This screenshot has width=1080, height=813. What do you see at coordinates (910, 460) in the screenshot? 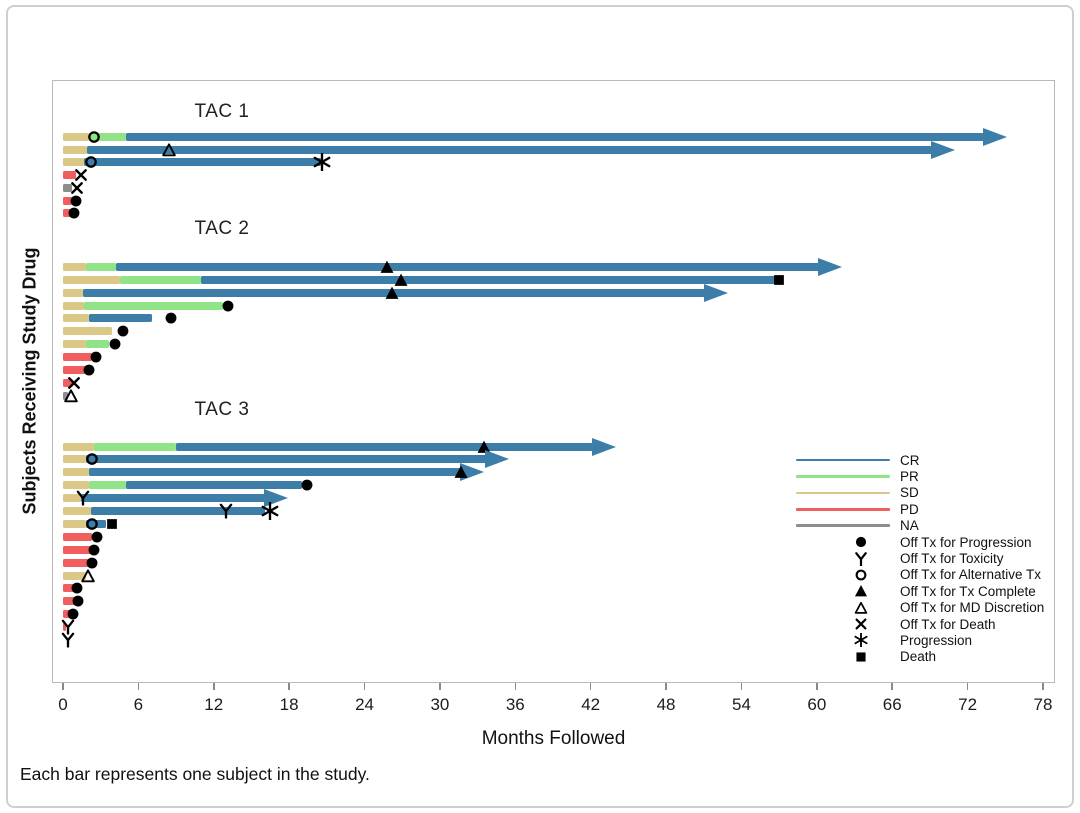
I see `legend-label: CR` at bounding box center [910, 460].